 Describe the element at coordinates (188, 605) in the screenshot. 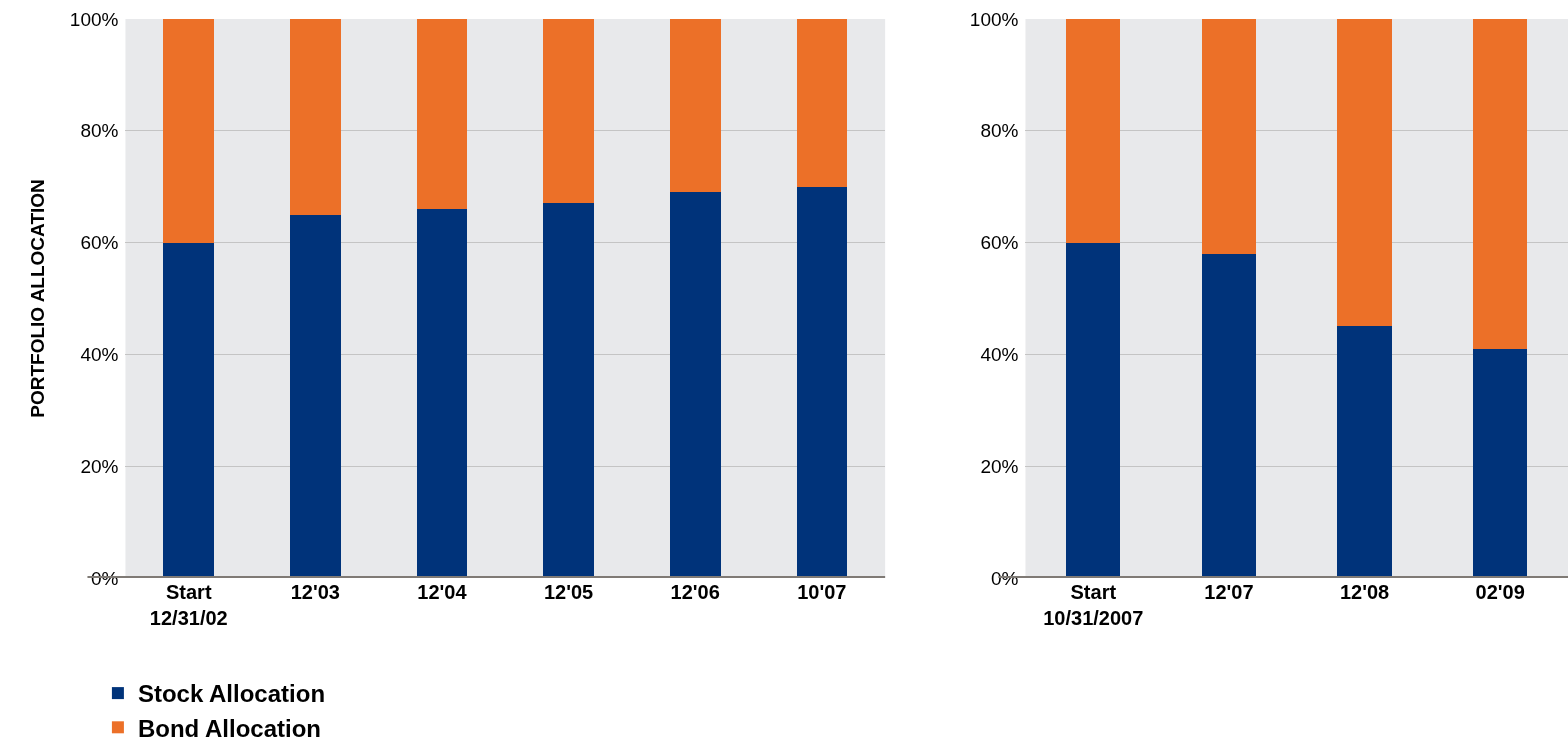

I see `x-tick-label: Start 12/31/02` at that location.